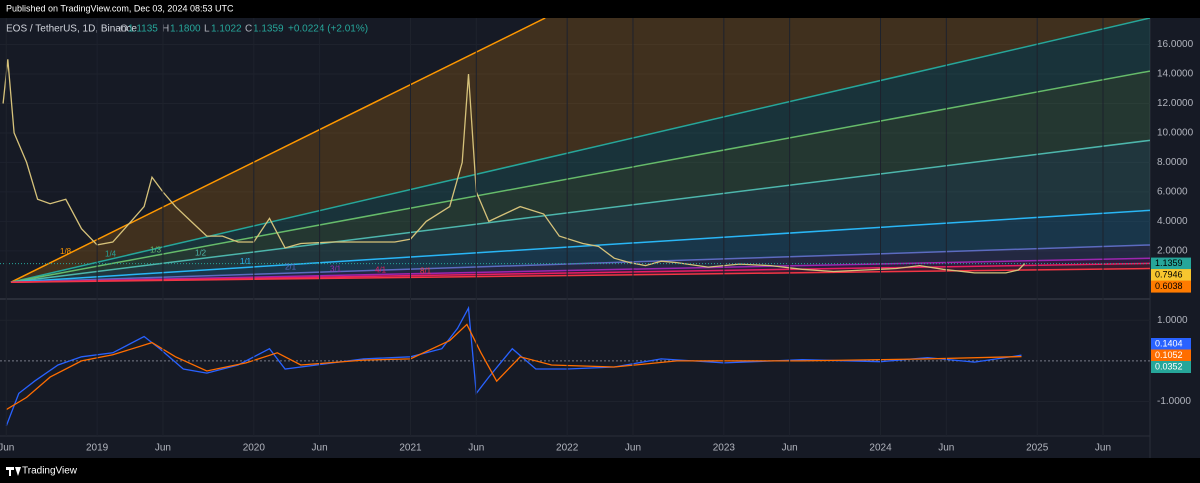  I want to click on indicator-tag-label: 0.1052, so click(1169, 355).